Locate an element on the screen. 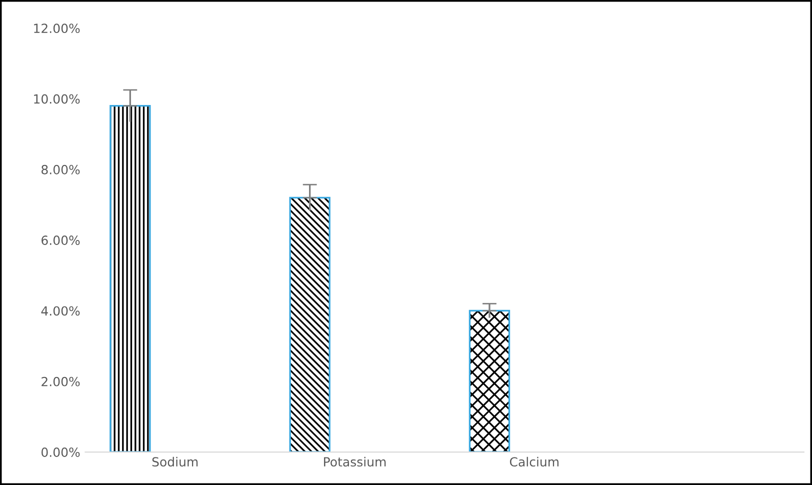  y-tick-label: 4.00% is located at coordinates (60, 311).